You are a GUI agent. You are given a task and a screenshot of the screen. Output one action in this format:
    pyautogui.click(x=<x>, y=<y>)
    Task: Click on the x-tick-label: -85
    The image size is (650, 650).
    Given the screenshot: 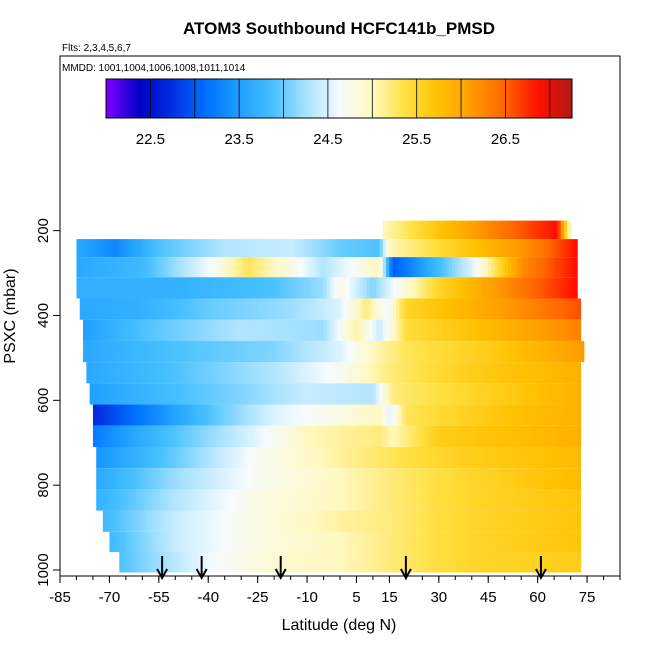 What is the action you would take?
    pyautogui.click(x=60, y=597)
    